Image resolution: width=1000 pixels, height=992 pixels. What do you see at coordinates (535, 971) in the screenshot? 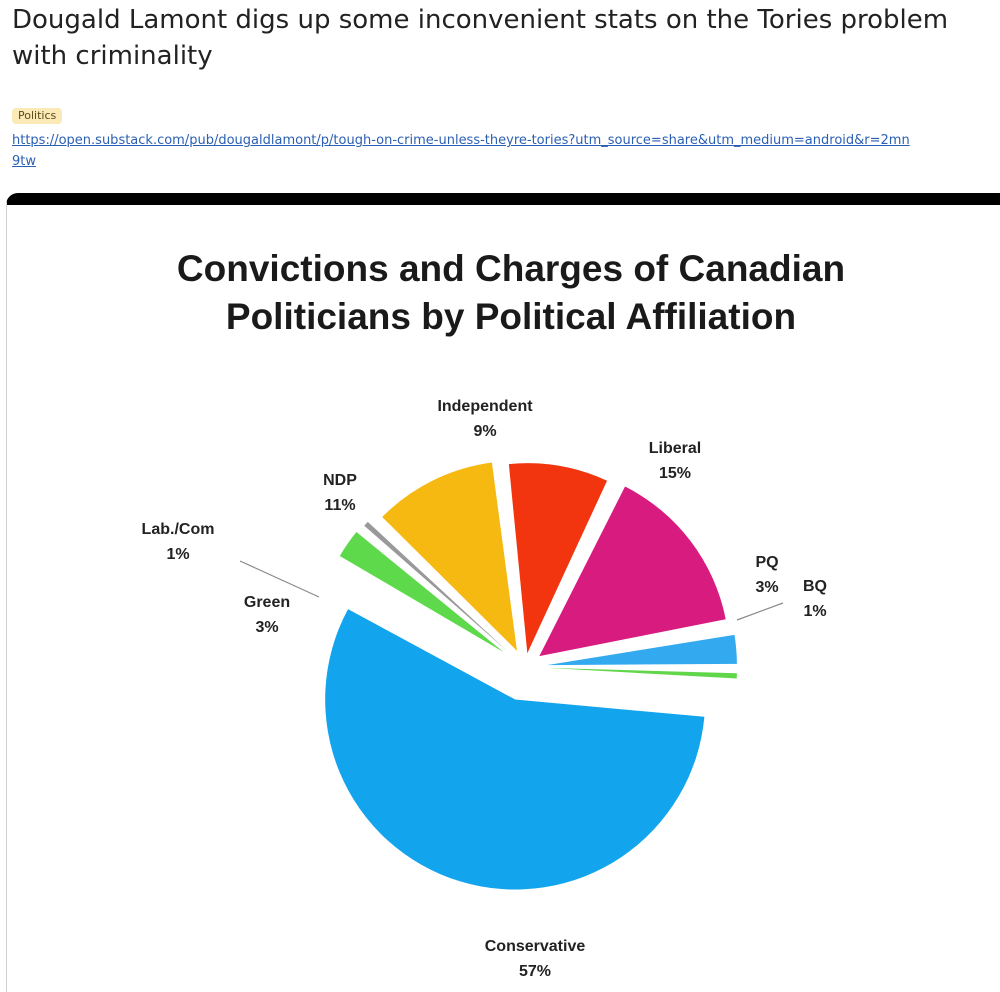
I see `slice-value-label: 57%` at bounding box center [535, 971].